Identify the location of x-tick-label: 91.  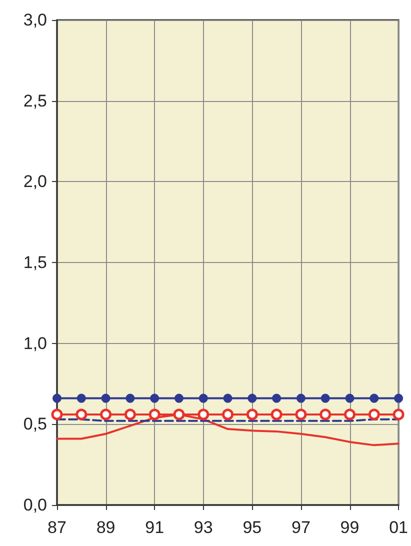
(154, 527).